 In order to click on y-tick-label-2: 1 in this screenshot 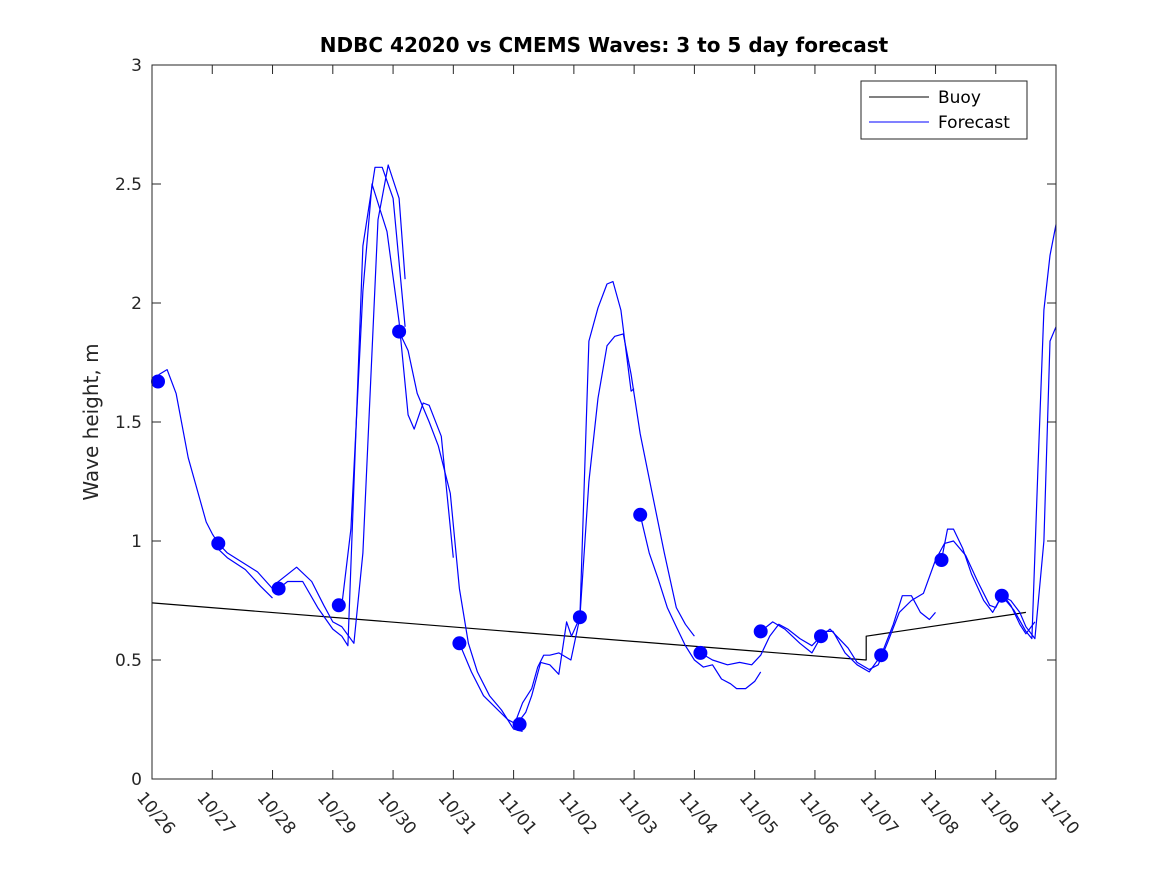, I will do `click(136, 542)`.